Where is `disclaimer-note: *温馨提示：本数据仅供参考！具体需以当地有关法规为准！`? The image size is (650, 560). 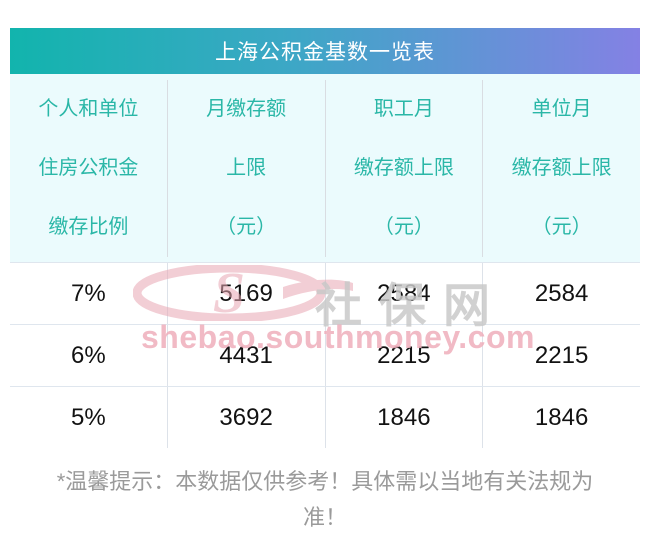 disclaimer-note: *温馨提示：本数据仅供参考！具体需以当地有关法规为准！ is located at coordinates (325, 499).